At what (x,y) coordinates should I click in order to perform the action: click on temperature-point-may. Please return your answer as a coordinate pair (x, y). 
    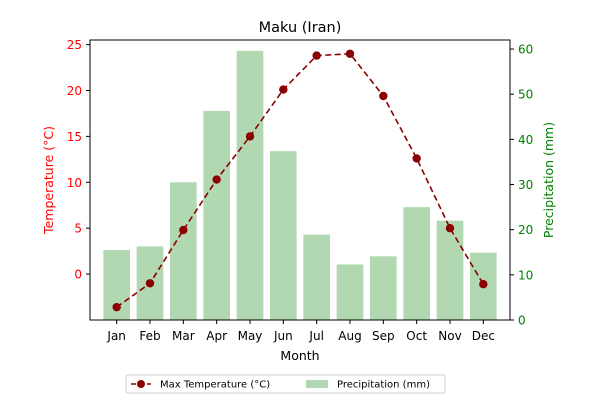
    Looking at the image, I should click on (250, 136).